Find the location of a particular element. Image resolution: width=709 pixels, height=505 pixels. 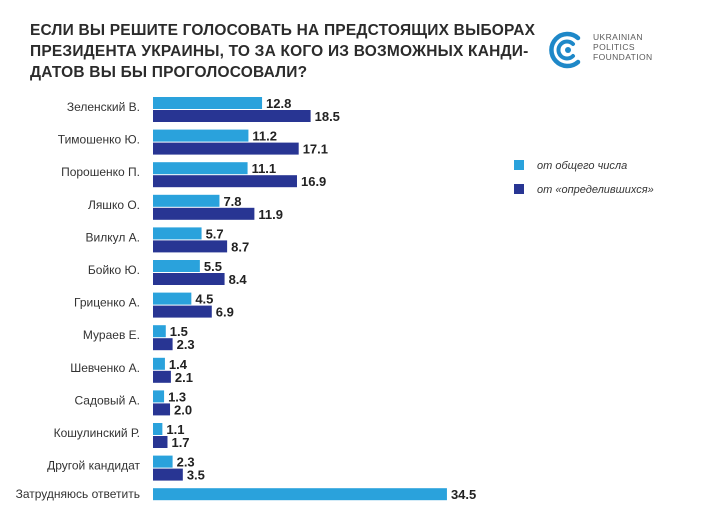

value-label-general: 4.5 is located at coordinates (204, 299).